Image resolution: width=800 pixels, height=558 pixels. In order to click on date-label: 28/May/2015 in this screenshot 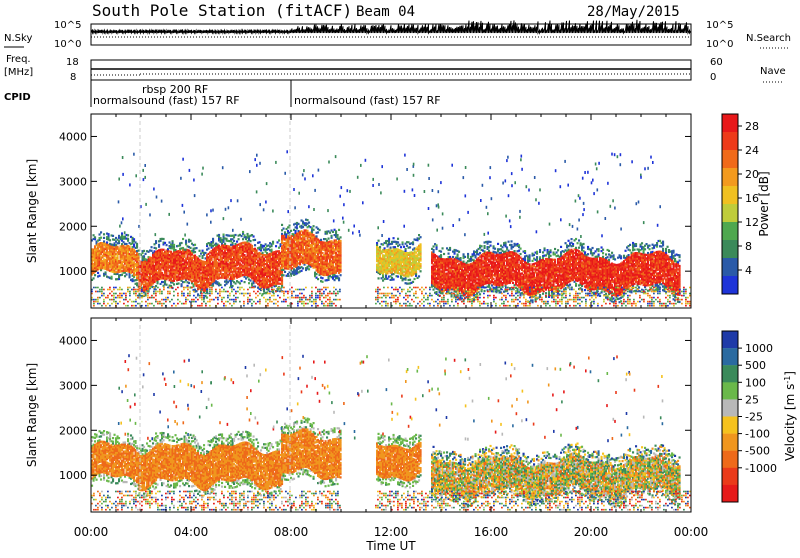, I will do `click(633, 12)`.